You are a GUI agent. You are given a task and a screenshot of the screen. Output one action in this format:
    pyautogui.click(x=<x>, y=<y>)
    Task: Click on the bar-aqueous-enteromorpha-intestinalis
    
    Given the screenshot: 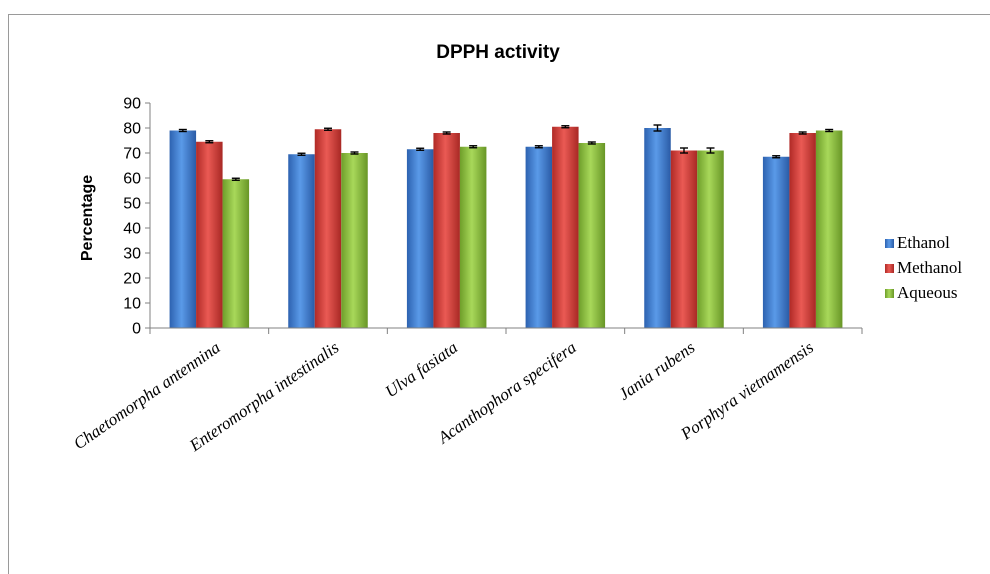 What is the action you would take?
    pyautogui.click(x=354, y=240)
    